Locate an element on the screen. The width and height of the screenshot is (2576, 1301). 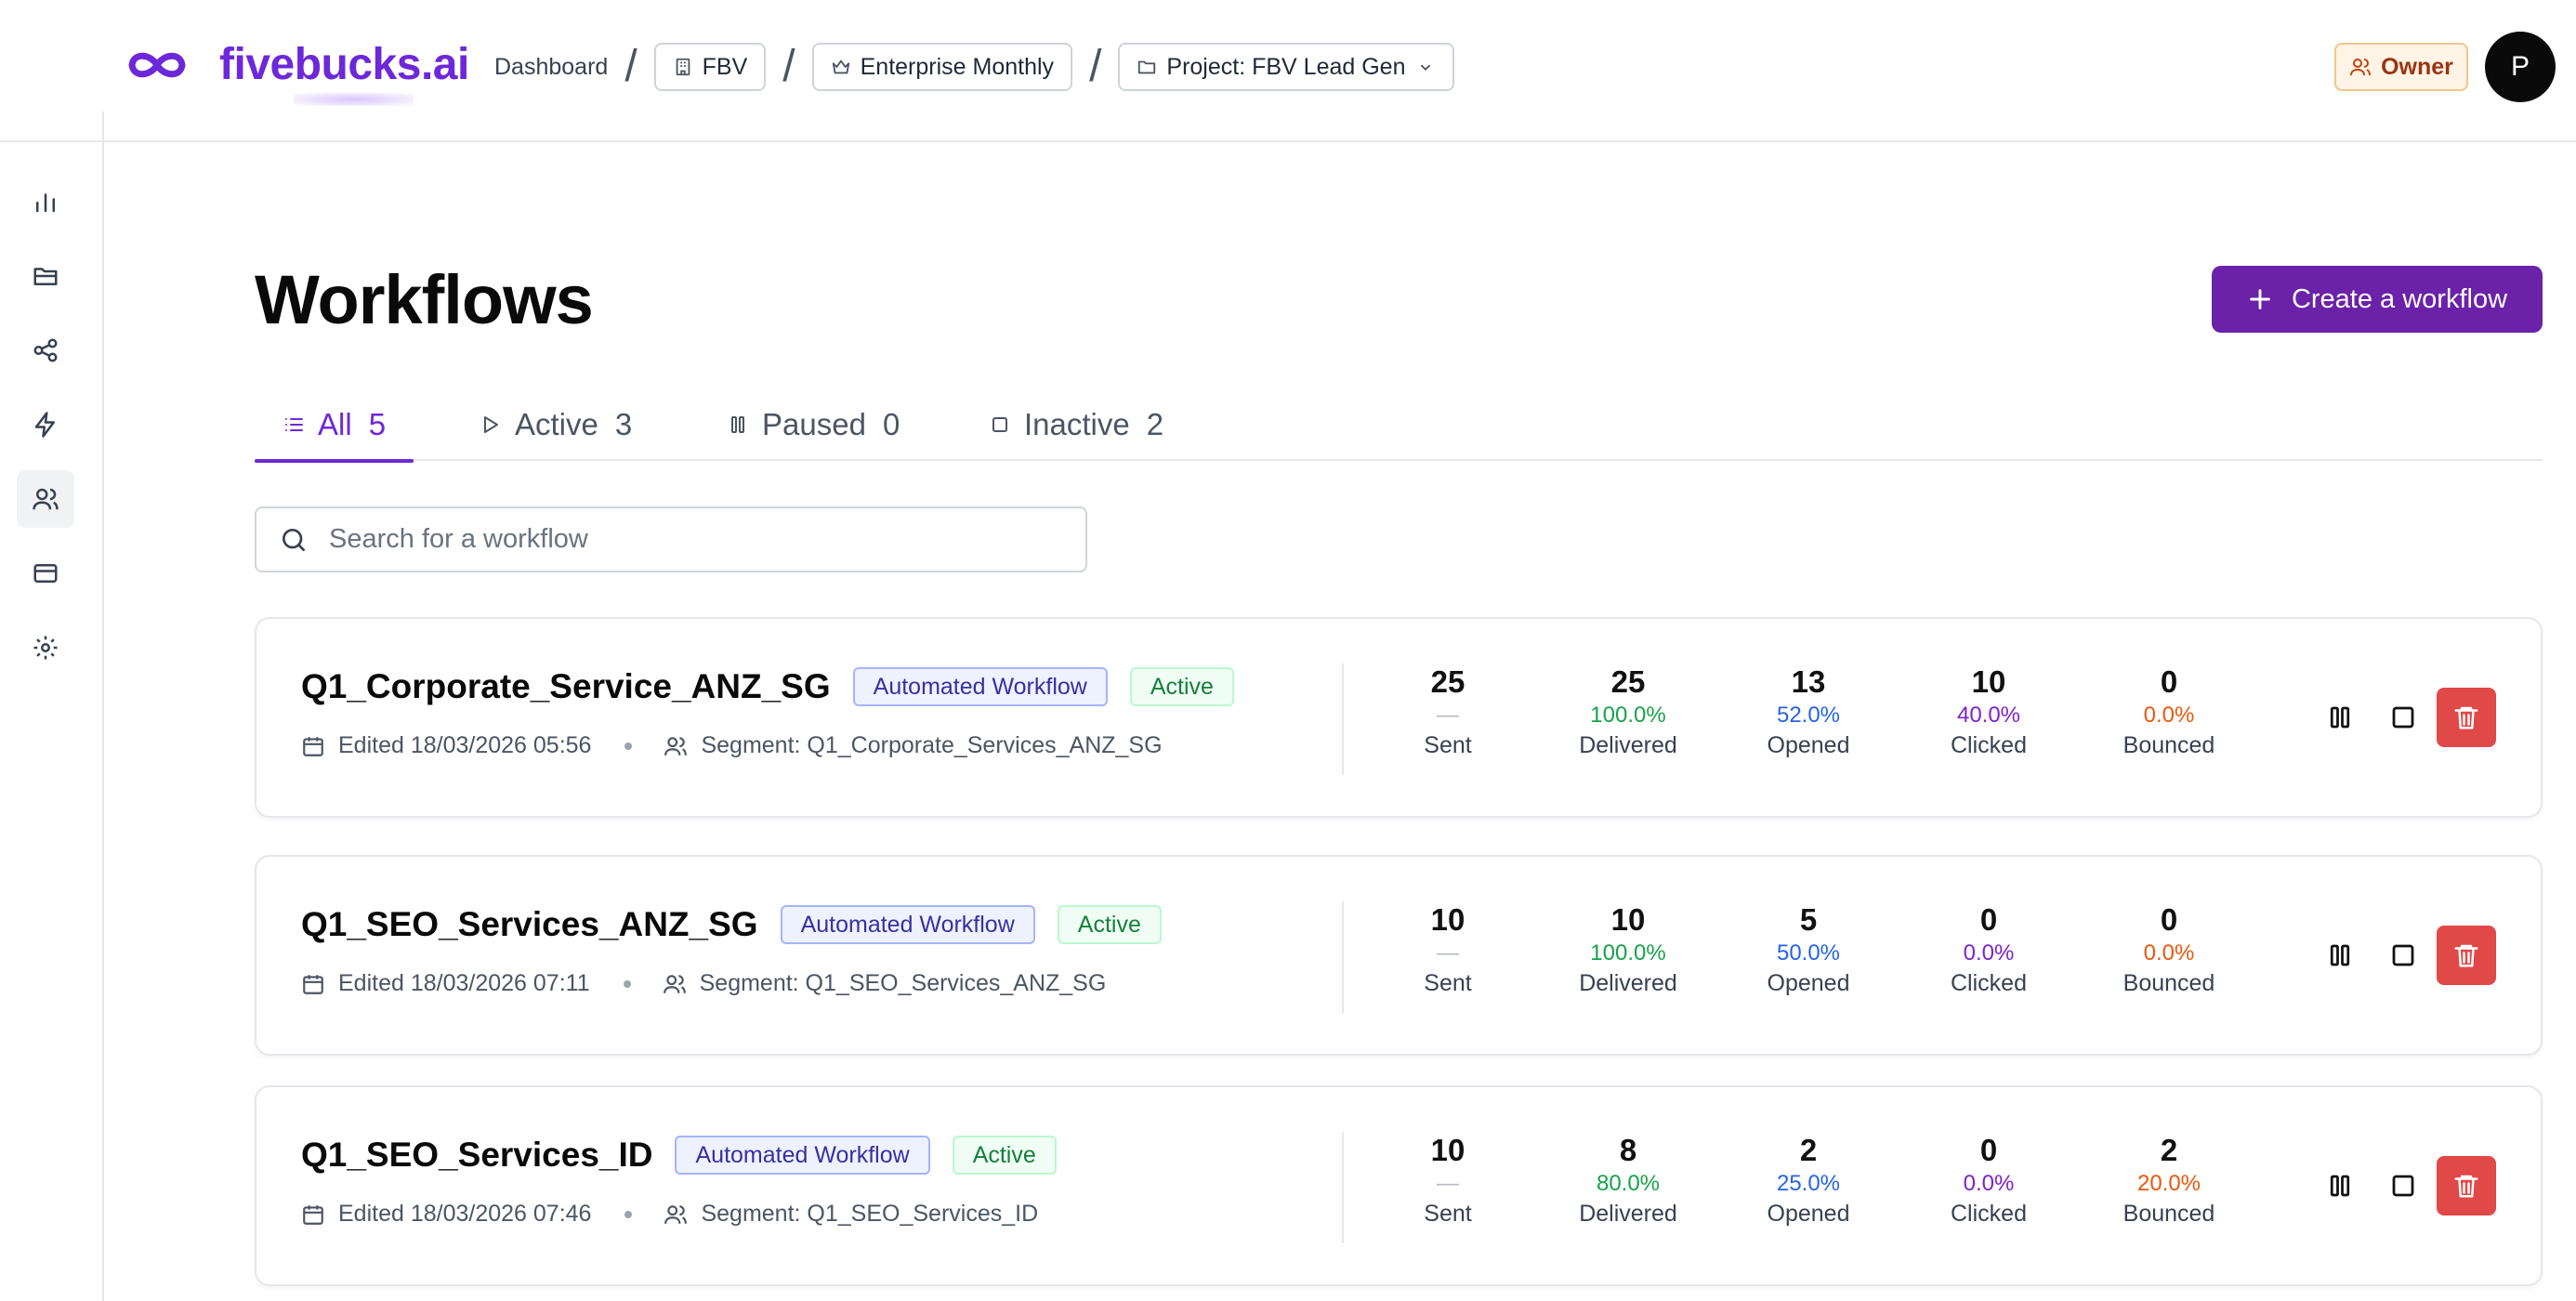
workflow-name: Q1_SEO_Services_ANZ_SG is located at coordinates (529, 924).